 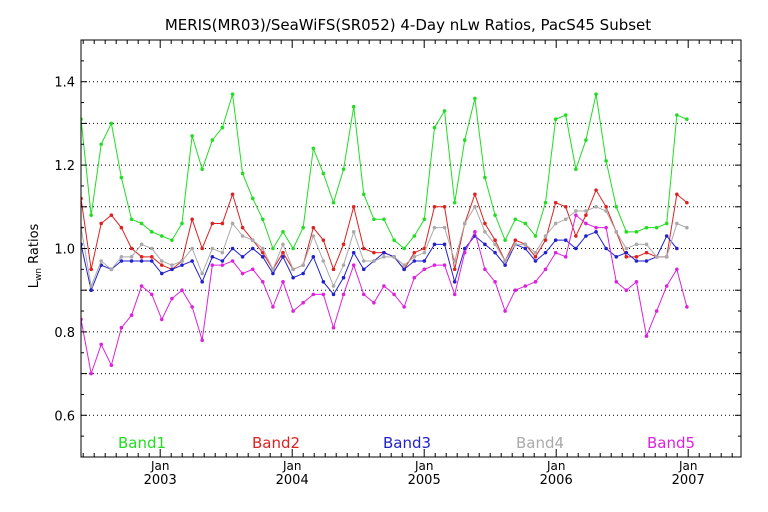 I want to click on series-band2, so click(x=385, y=230).